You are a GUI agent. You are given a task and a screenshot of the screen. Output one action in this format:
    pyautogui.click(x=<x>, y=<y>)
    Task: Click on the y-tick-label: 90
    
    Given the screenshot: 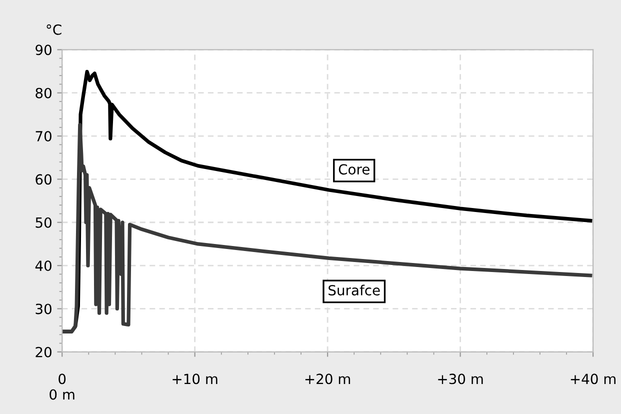 What is the action you would take?
    pyautogui.click(x=44, y=50)
    